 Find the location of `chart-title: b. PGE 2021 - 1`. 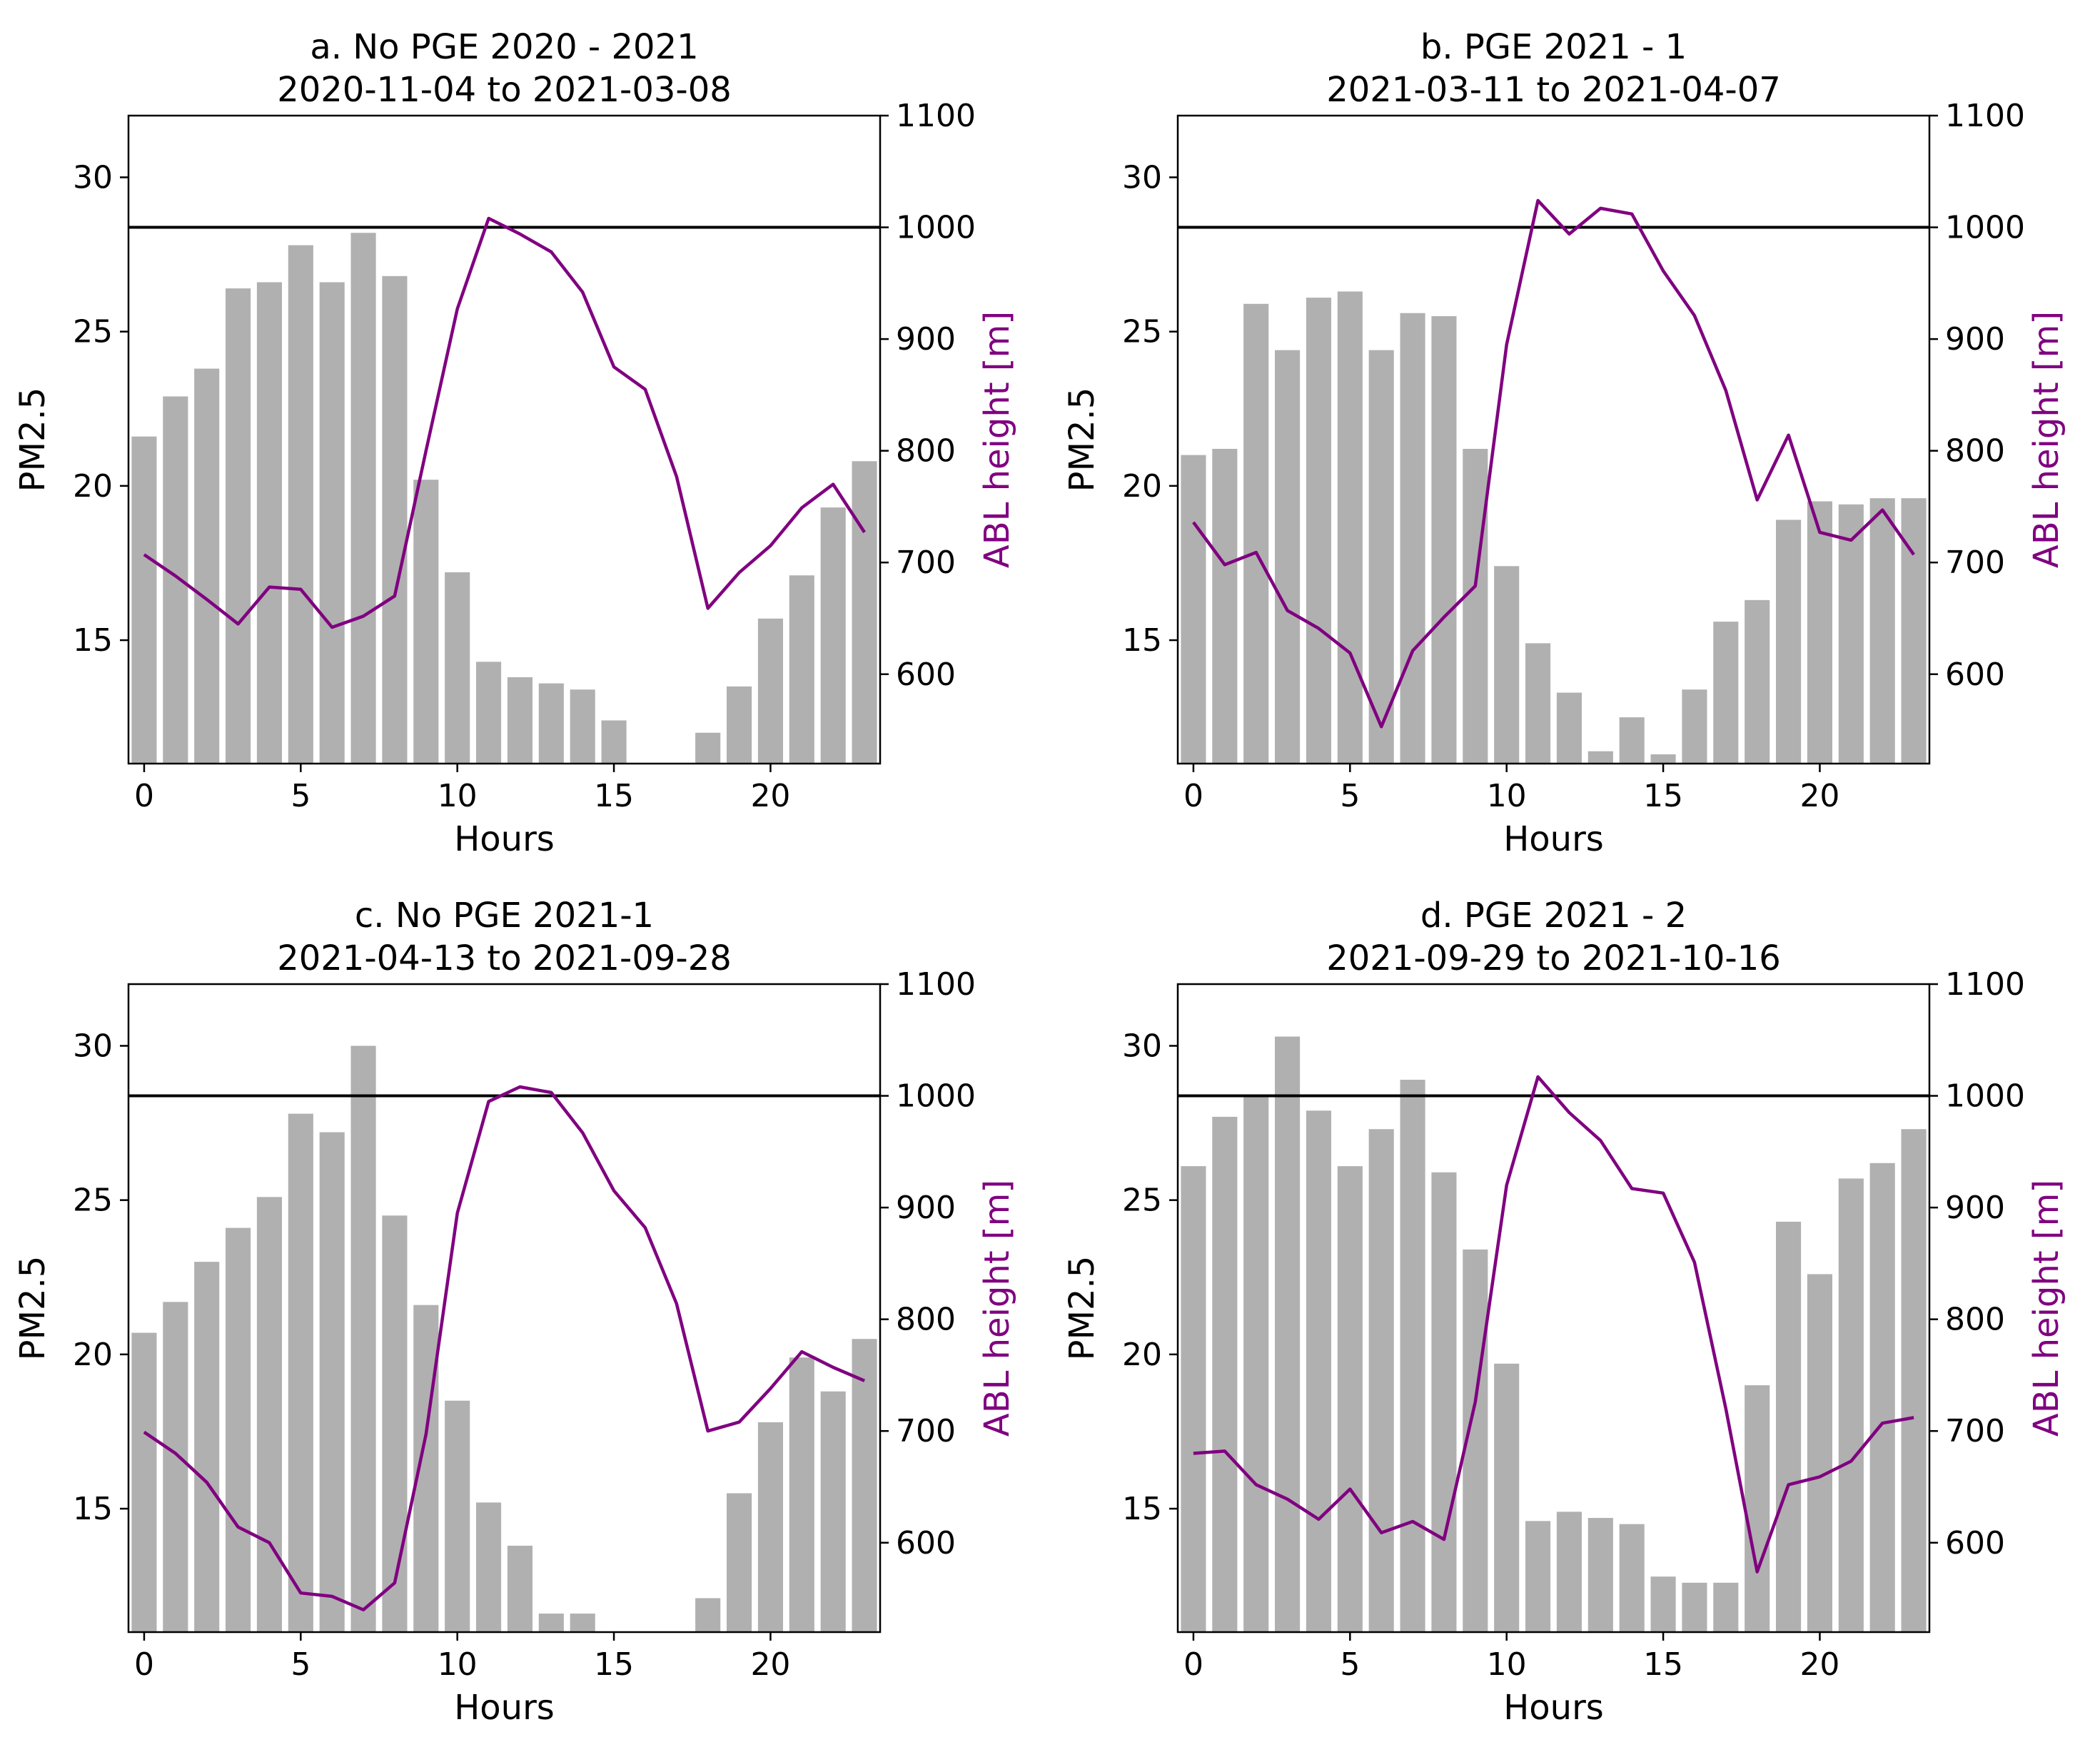

chart-title: b. PGE 2021 - 1 is located at coordinates (1554, 47).